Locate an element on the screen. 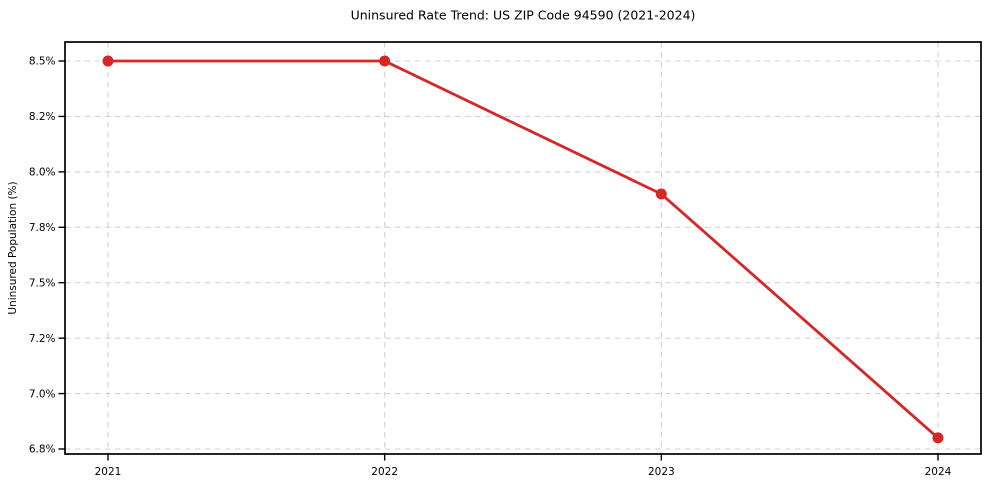  y-tick-label: 7.5% is located at coordinates (42, 283).